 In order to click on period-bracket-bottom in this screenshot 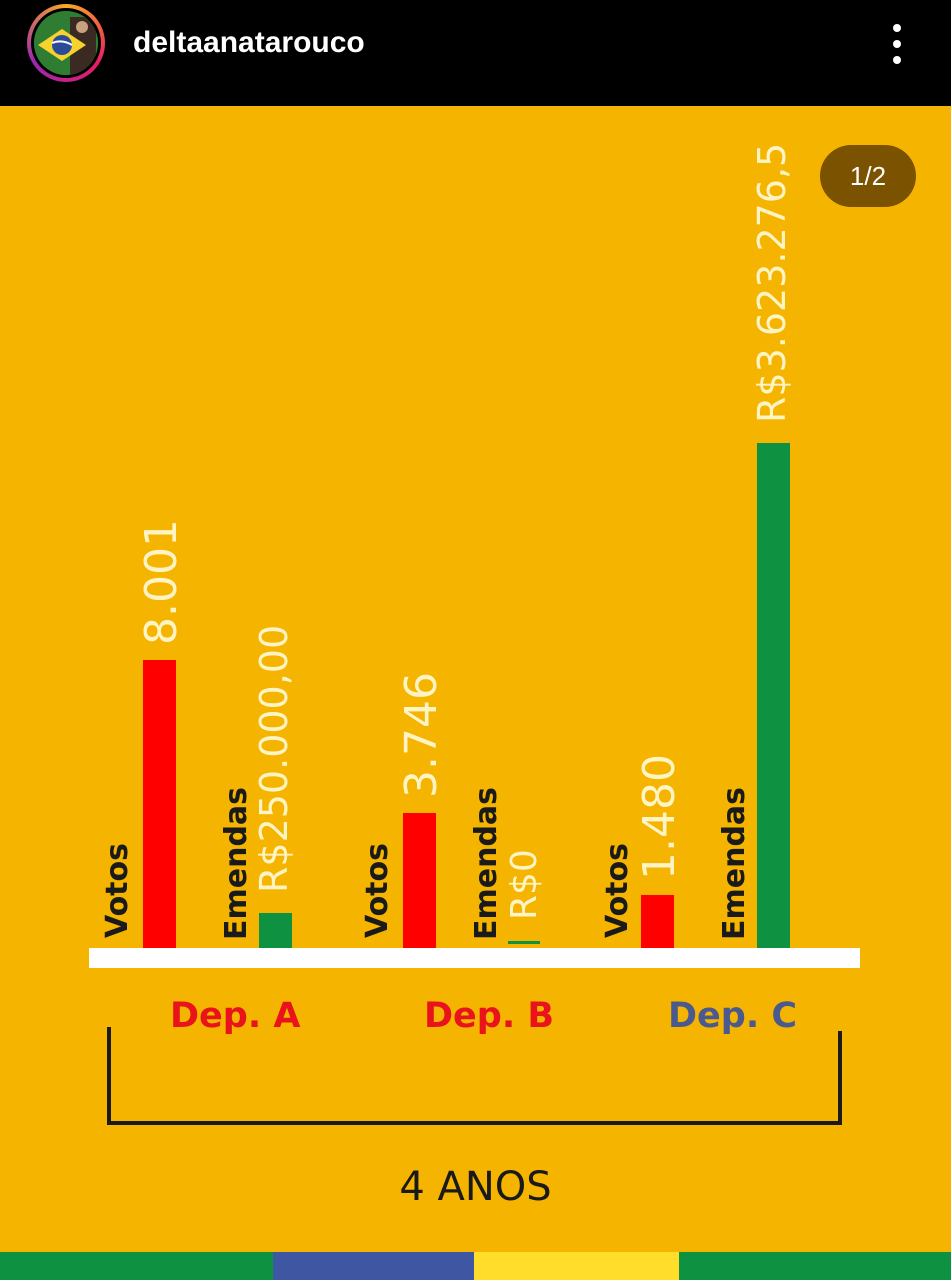, I will do `click(474, 1123)`.